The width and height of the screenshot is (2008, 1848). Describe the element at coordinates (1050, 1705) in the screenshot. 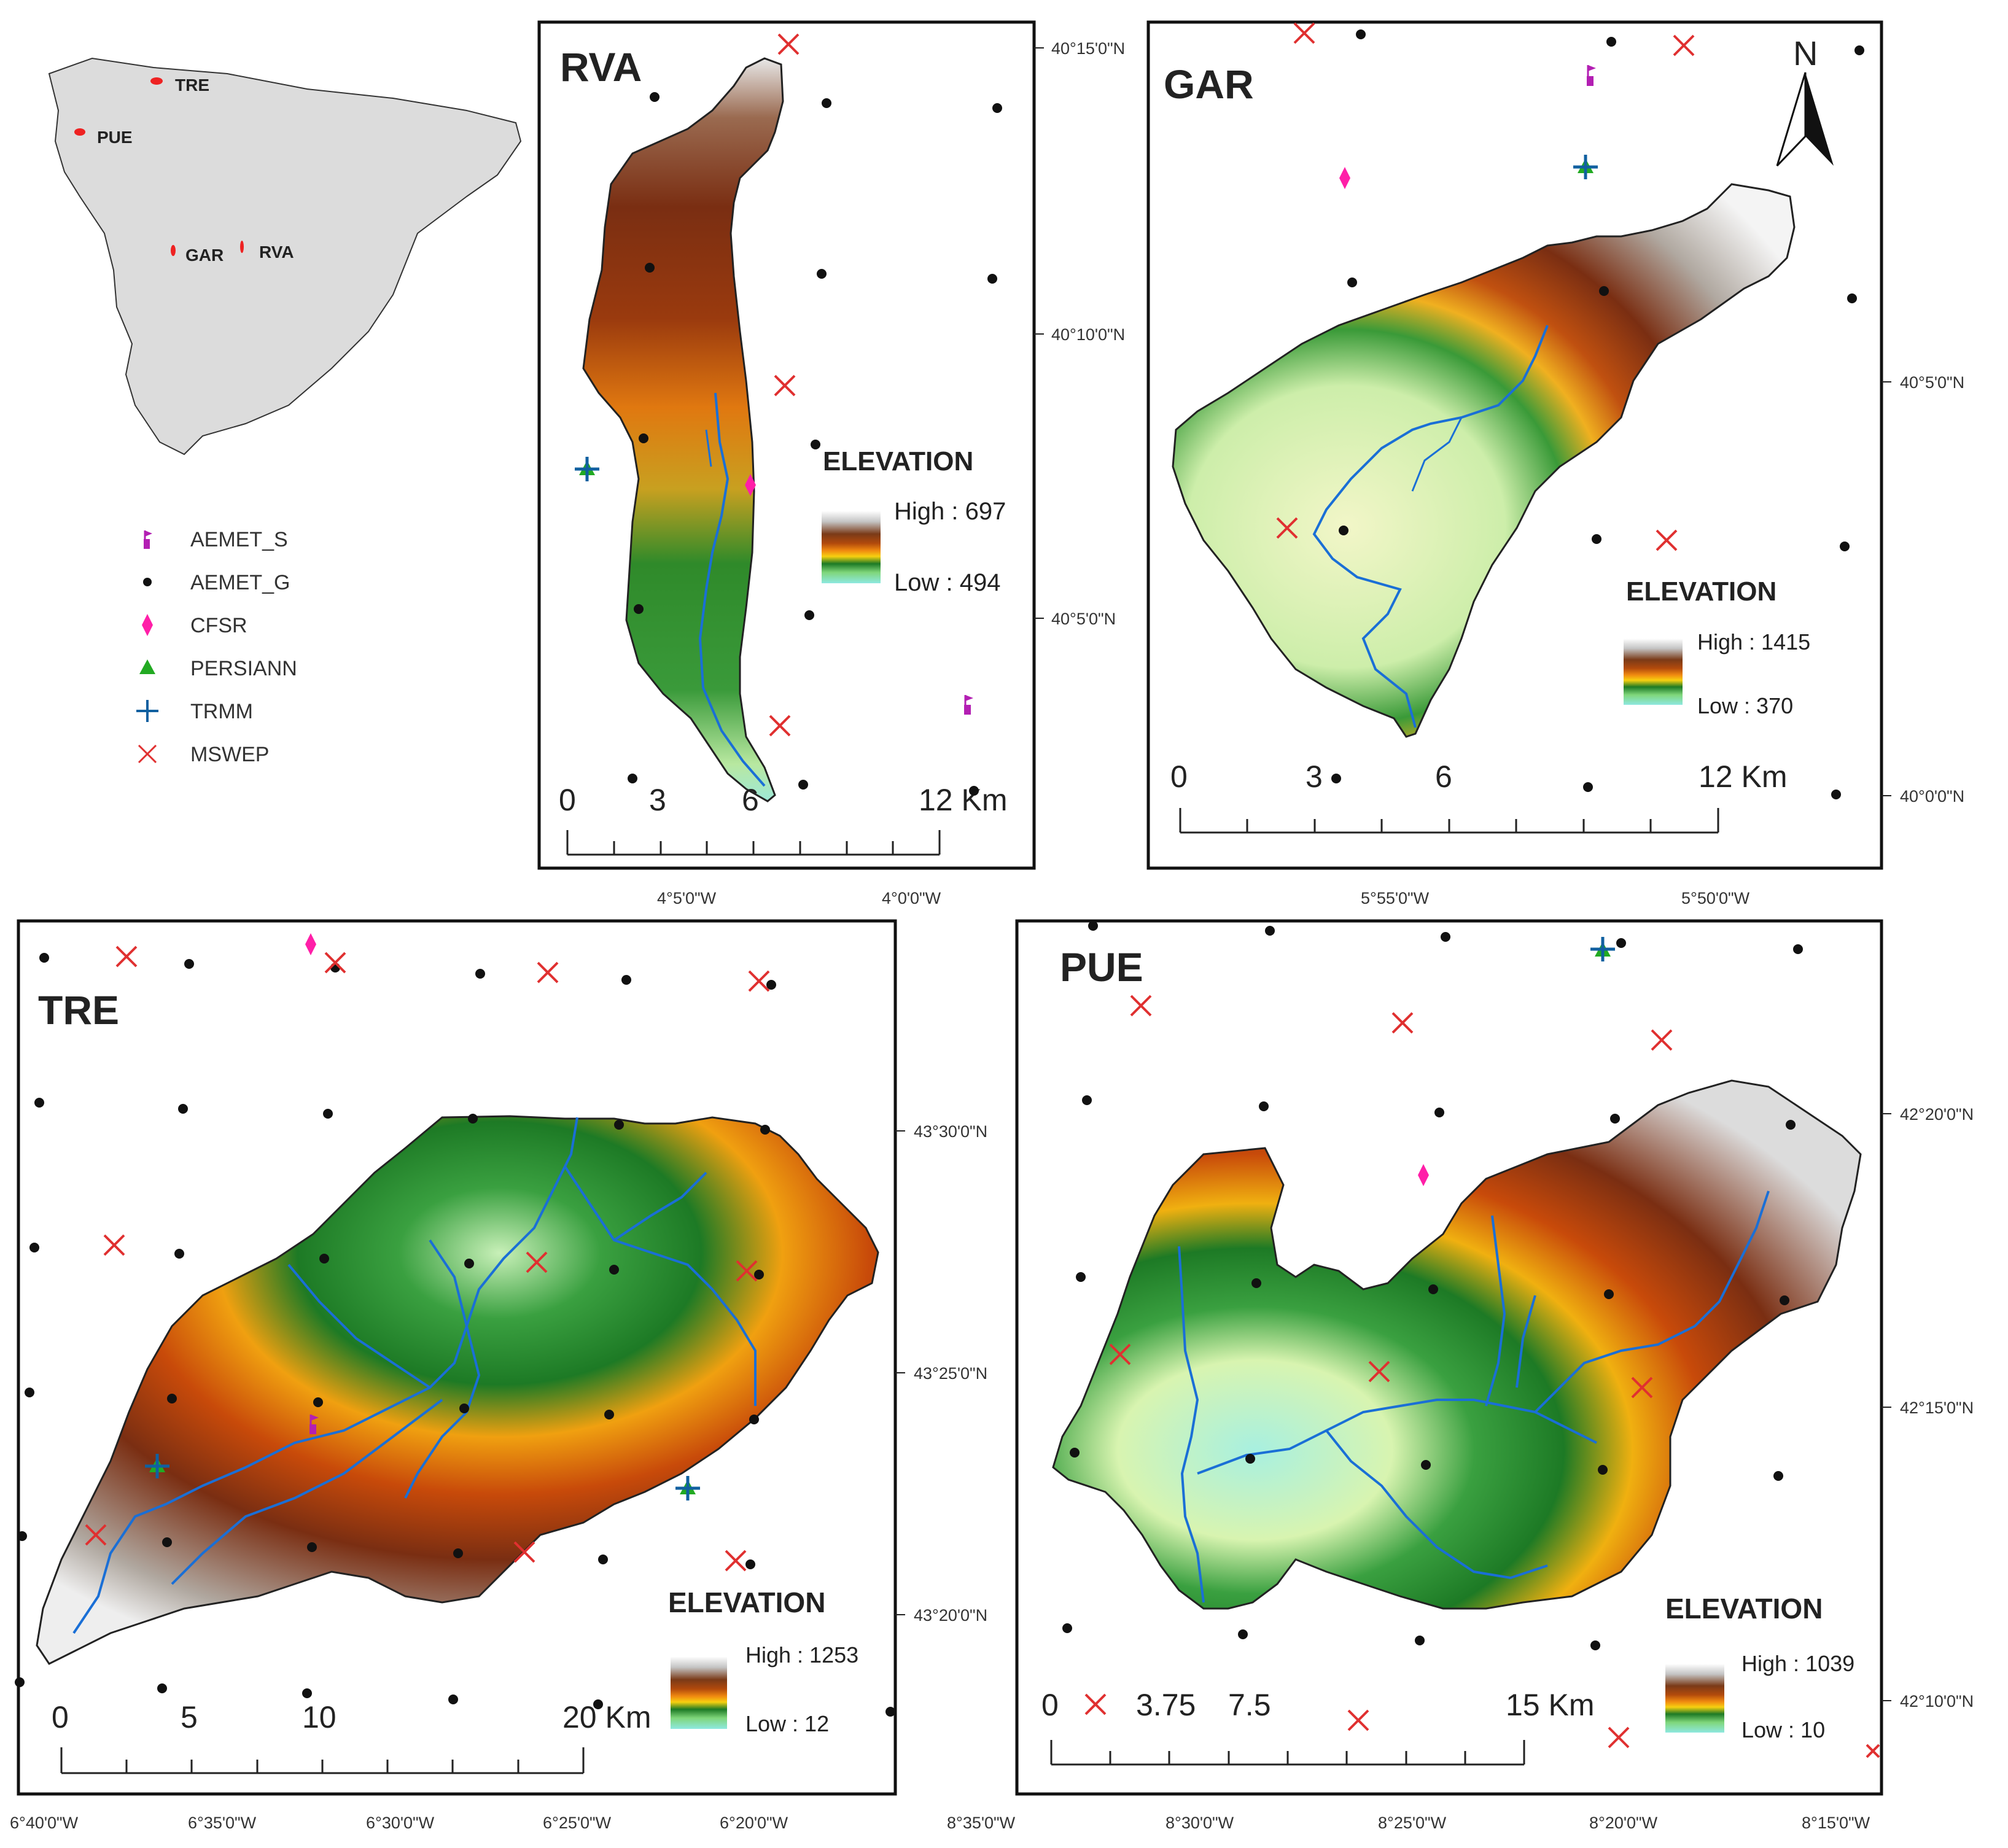

I see `scale-label: 0` at that location.